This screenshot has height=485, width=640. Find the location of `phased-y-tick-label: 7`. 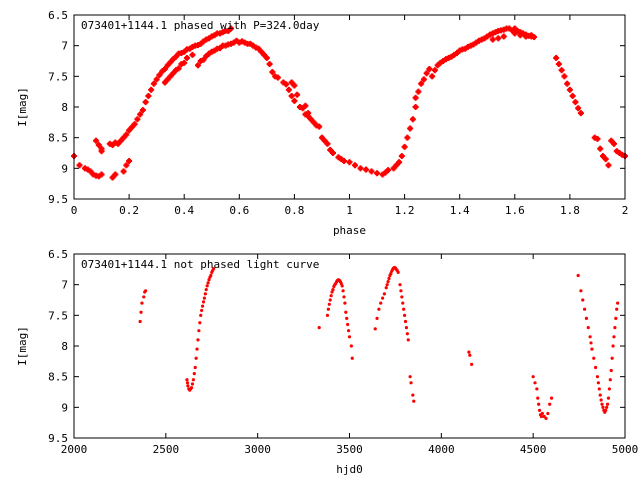

phased-y-tick-label: 7 is located at coordinates (64, 46).